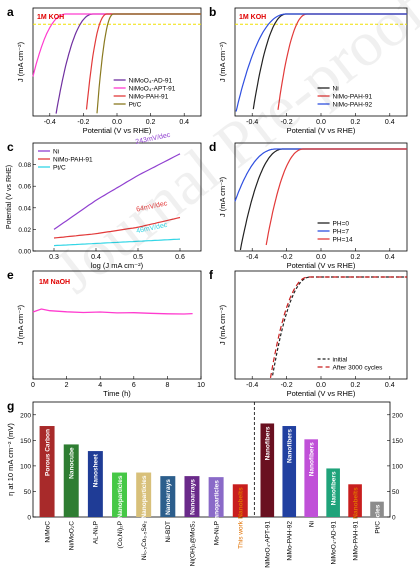  Describe the element at coordinates (287, 257) in the screenshot. I see `panel-d-xtick-label: -0.2` at that location.